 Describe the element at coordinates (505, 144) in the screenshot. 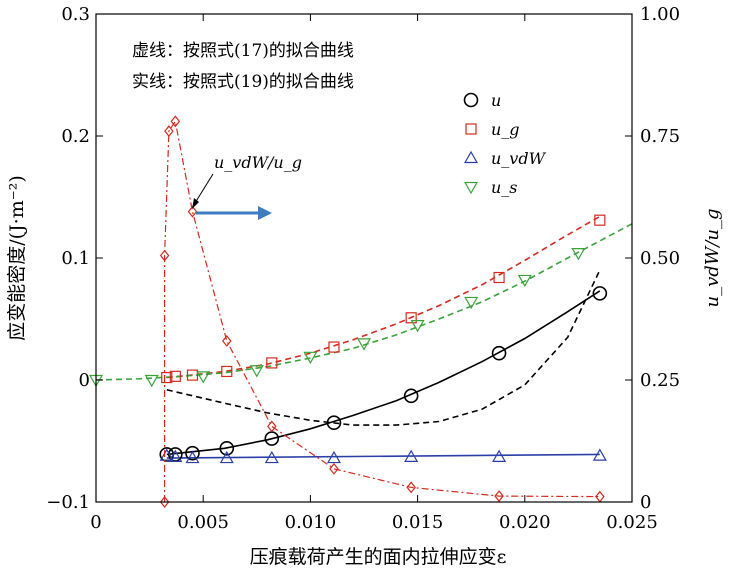

I see `legend: u u_g u_vdW u_s` at that location.